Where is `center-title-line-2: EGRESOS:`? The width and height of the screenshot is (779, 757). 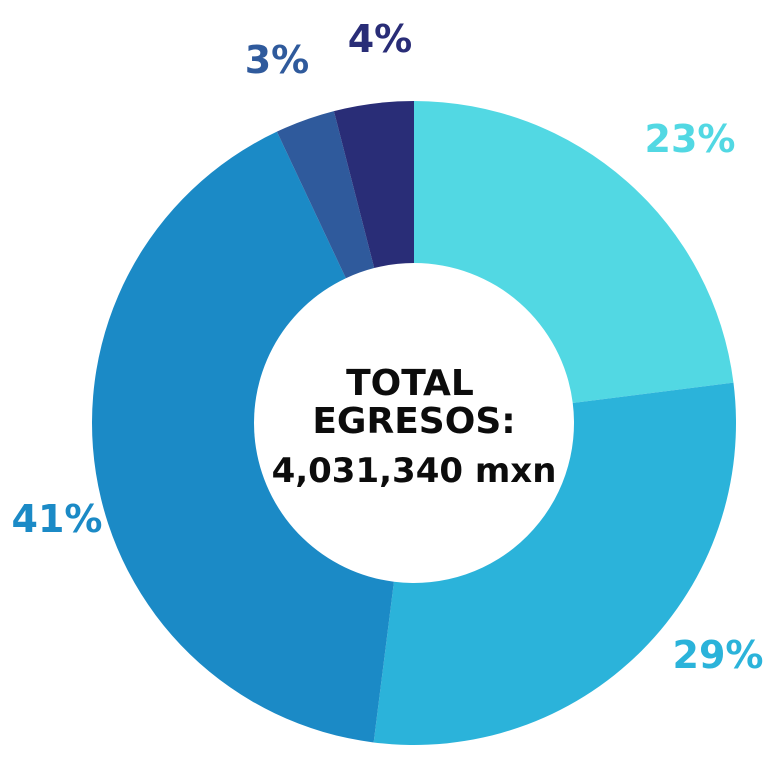 center-title-line-2: EGRESOS: is located at coordinates (413, 421).